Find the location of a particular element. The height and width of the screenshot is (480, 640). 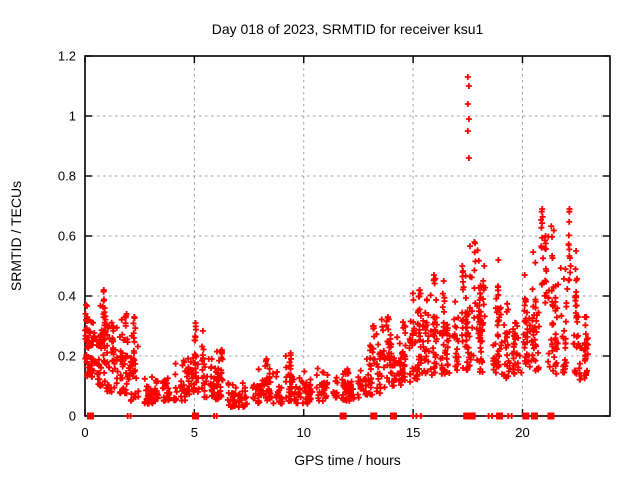

y-tick-label: 1 is located at coordinates (72, 116).